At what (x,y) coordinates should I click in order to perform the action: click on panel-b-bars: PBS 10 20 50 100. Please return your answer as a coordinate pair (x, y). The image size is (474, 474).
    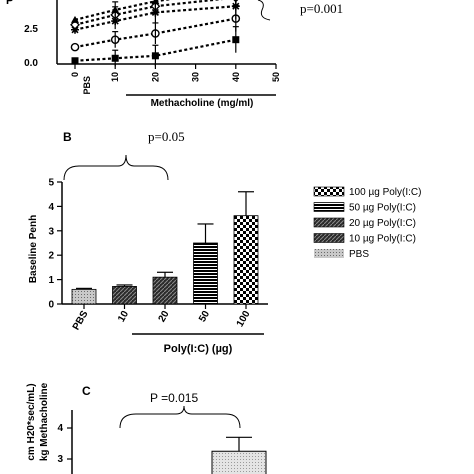
    Looking at the image, I should click on (165, 262).